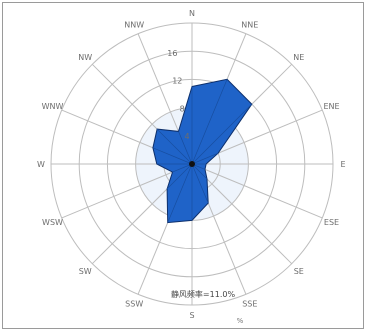 Image resolution: width=368 pixels, height=333 pixels. What do you see at coordinates (178, 95) in the screenshot?
I see `radial-tick-labels: 4 8 12 16` at bounding box center [178, 95].